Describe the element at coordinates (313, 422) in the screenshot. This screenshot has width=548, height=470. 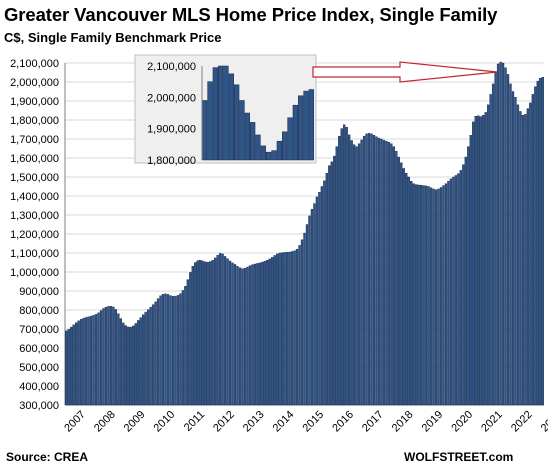
I see `x-tick-label: 2015` at that location.